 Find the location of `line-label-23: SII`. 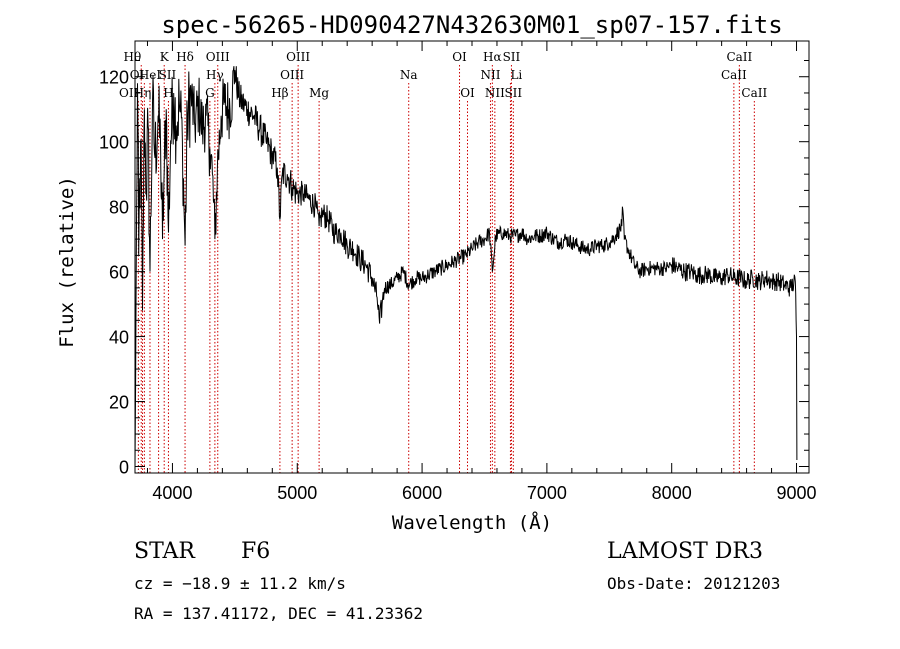

line-label-23: SII is located at coordinates (512, 57).